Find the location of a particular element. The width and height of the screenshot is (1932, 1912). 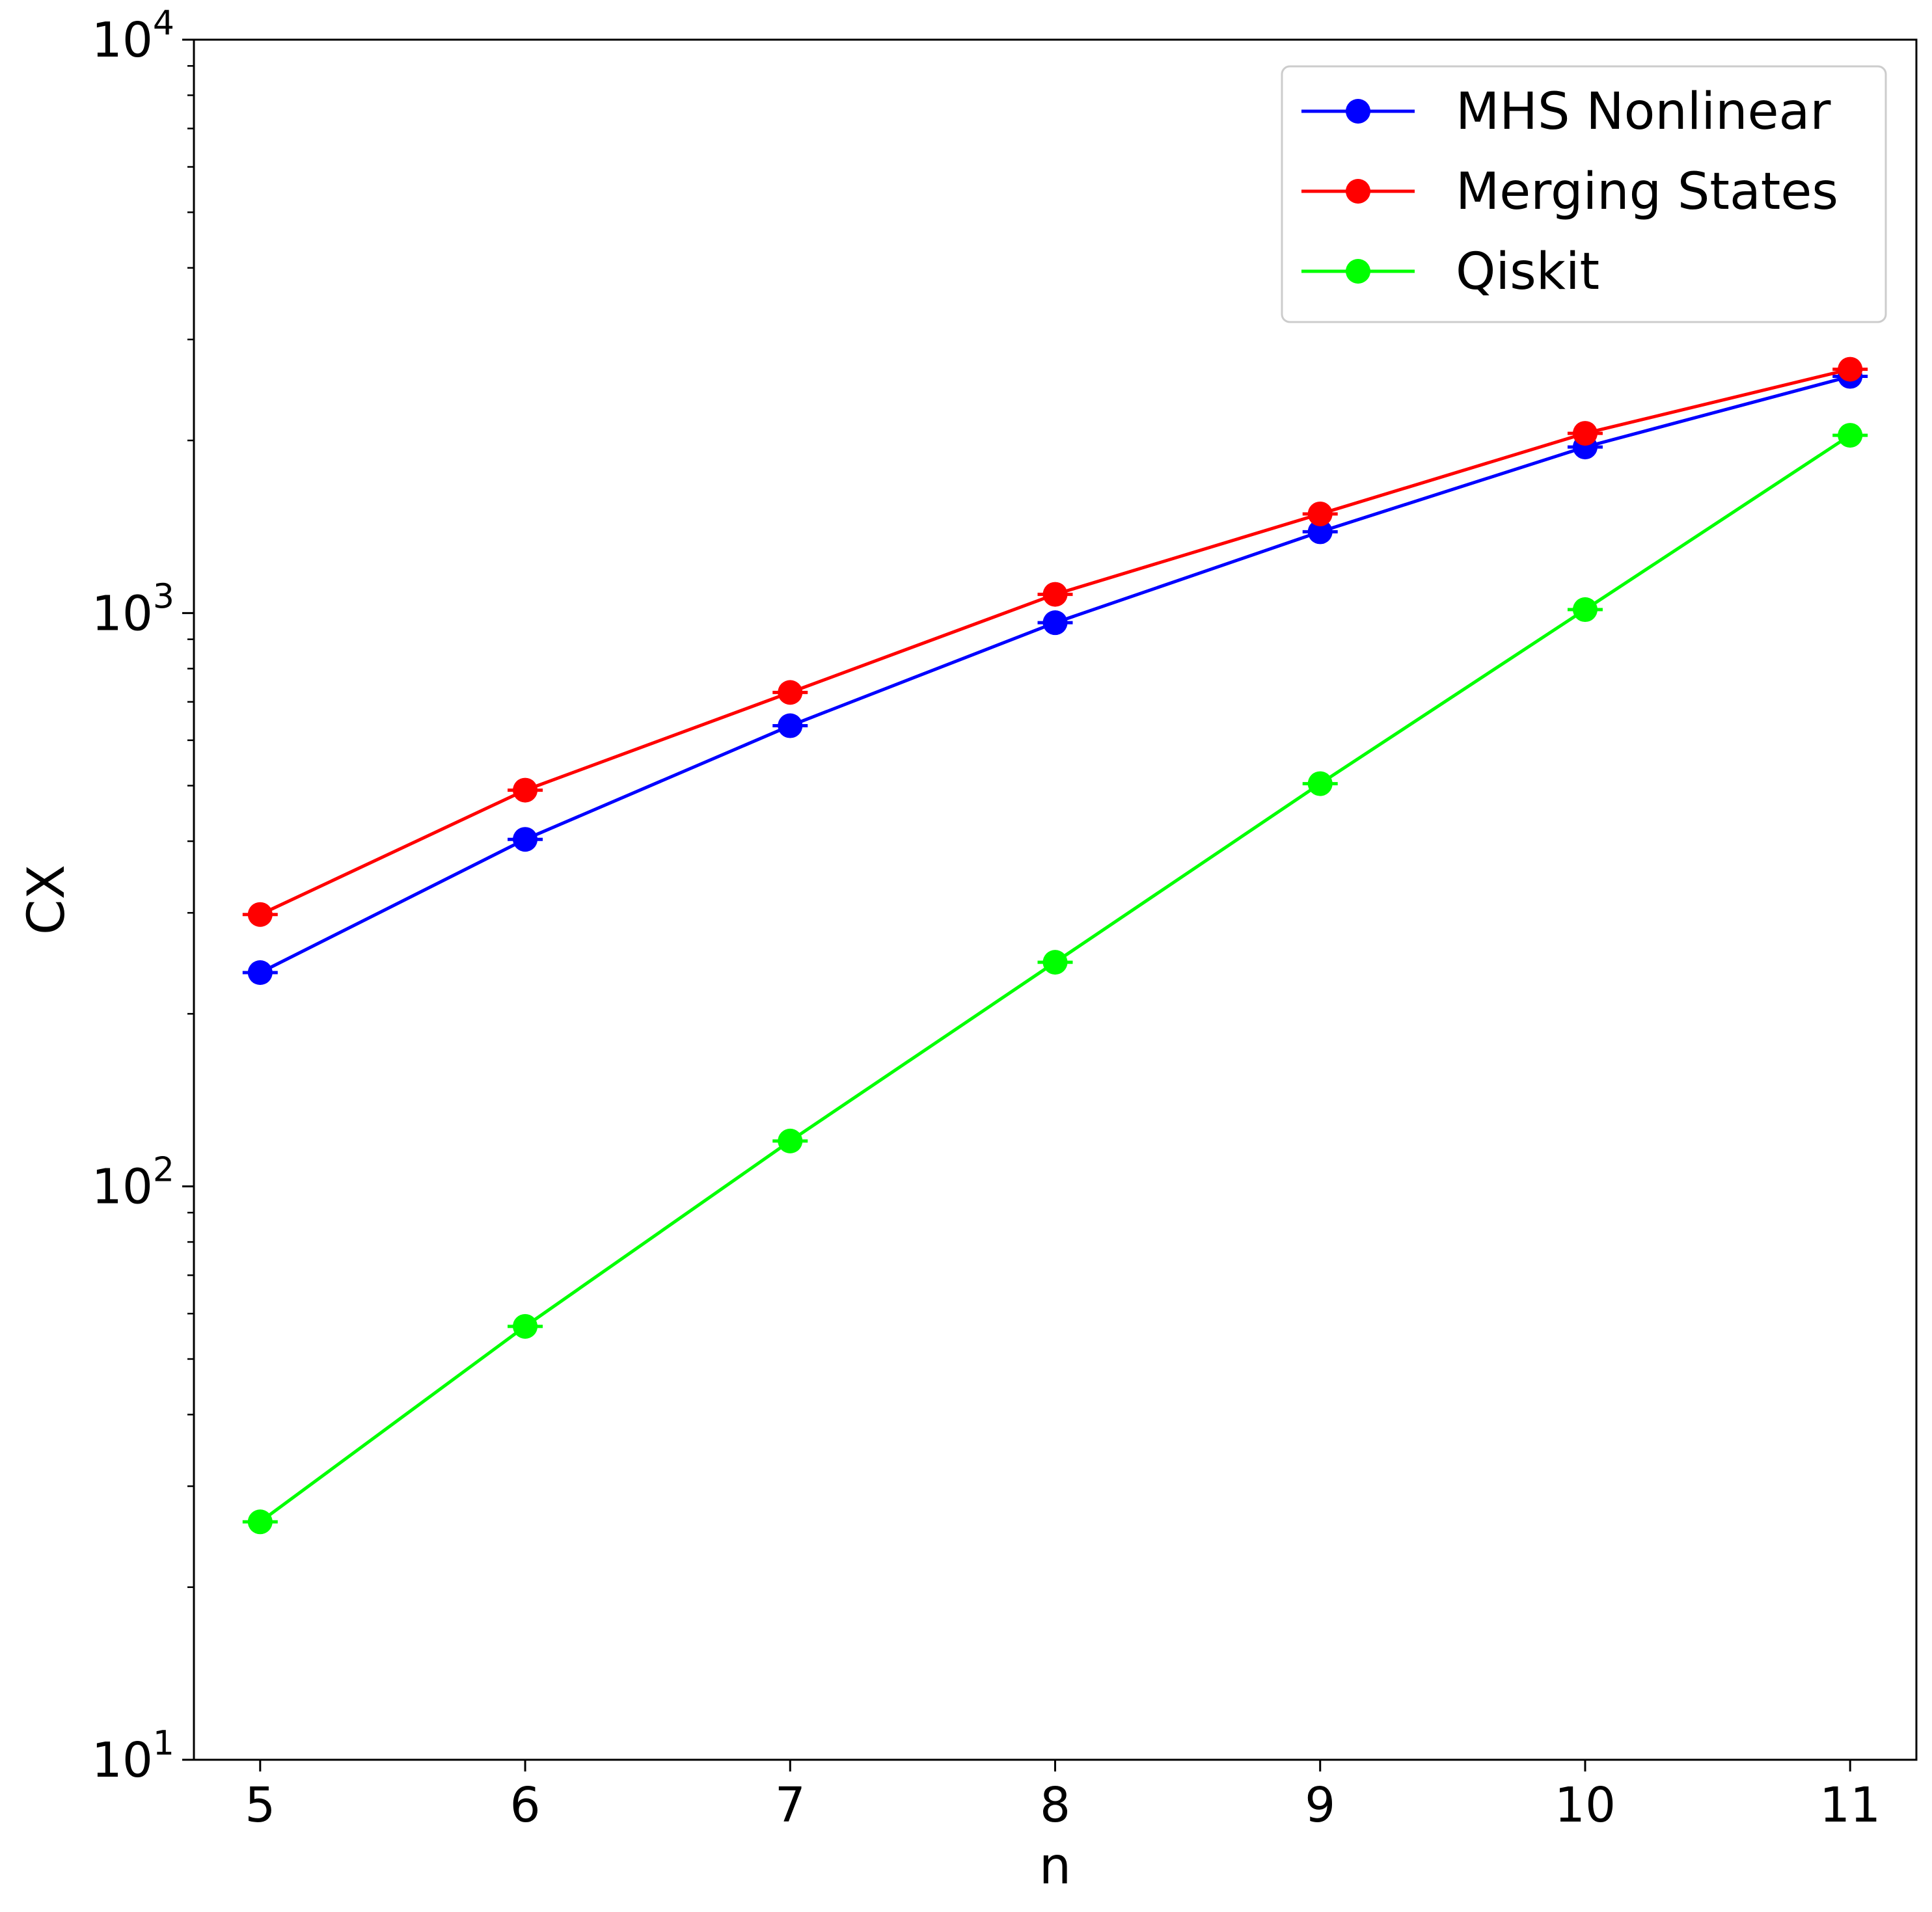

legend-label: Qiskit is located at coordinates (1527, 272).